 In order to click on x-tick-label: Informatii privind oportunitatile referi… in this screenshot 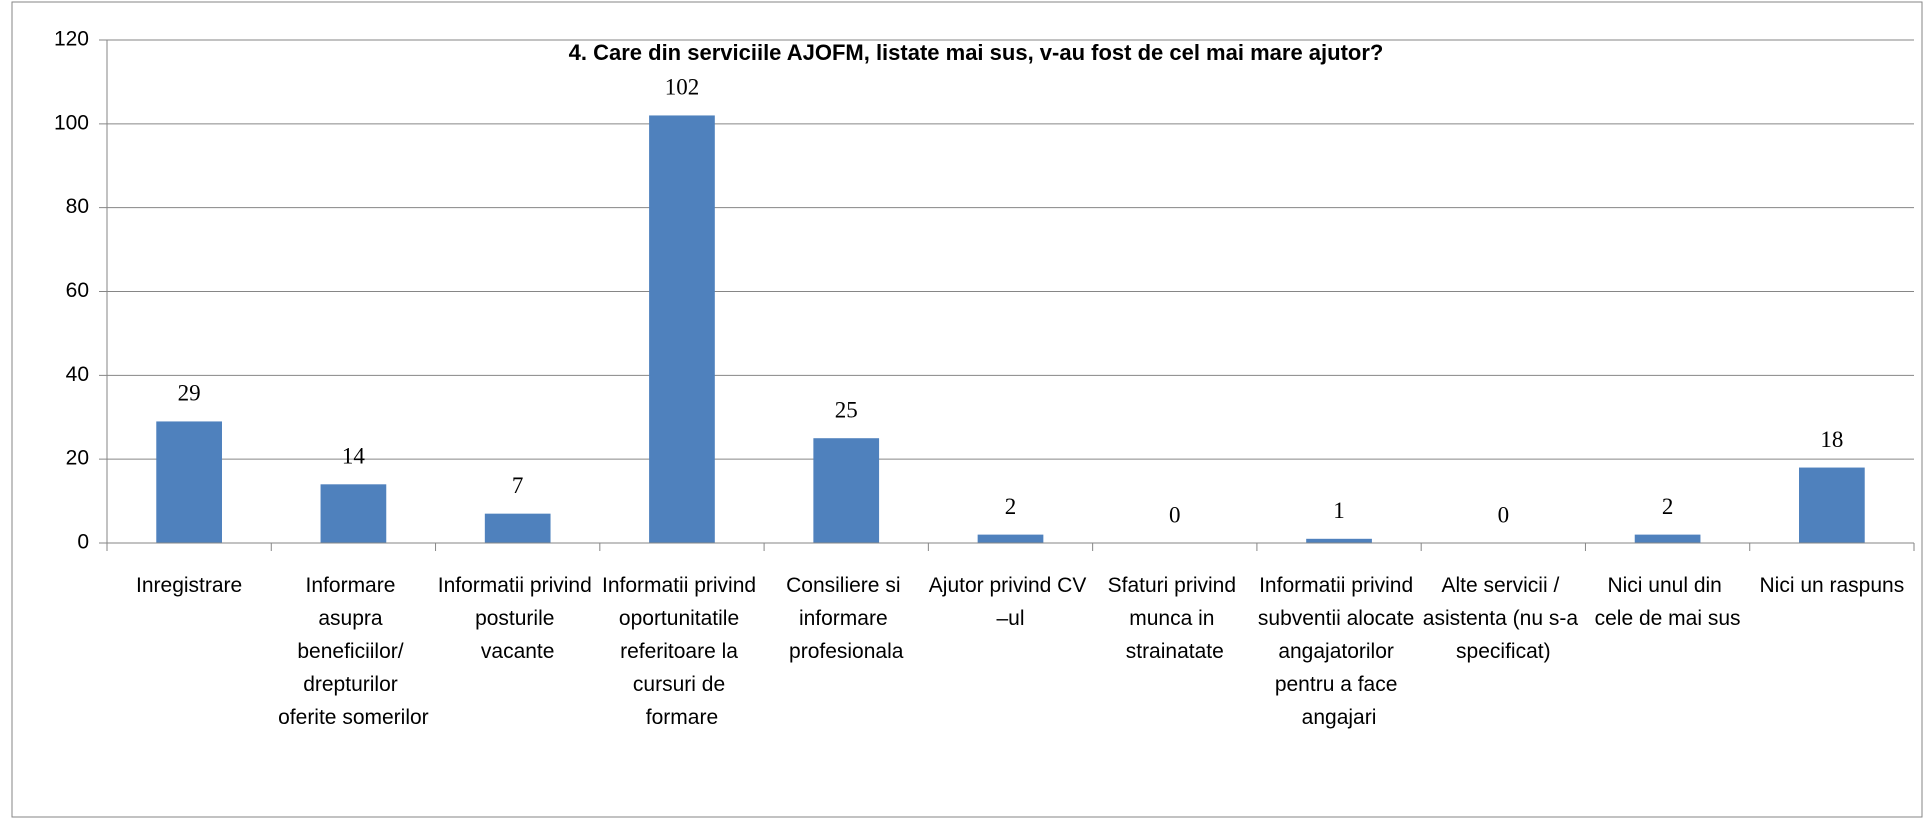, I will do `click(682, 651)`.